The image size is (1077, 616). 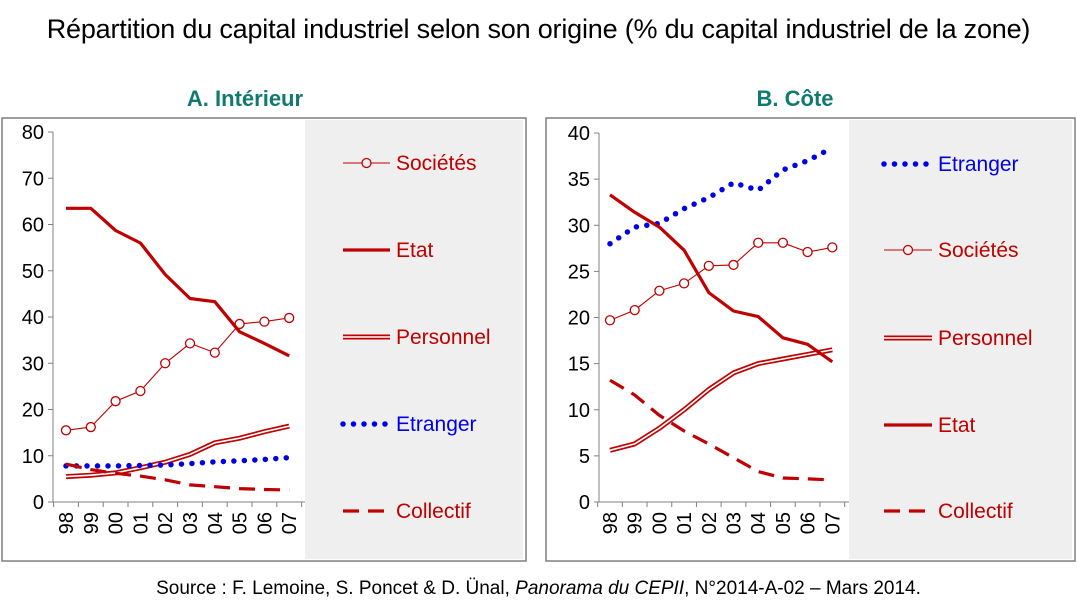 What do you see at coordinates (33, 179) in the screenshot?
I see `y-tick-label: 70` at bounding box center [33, 179].